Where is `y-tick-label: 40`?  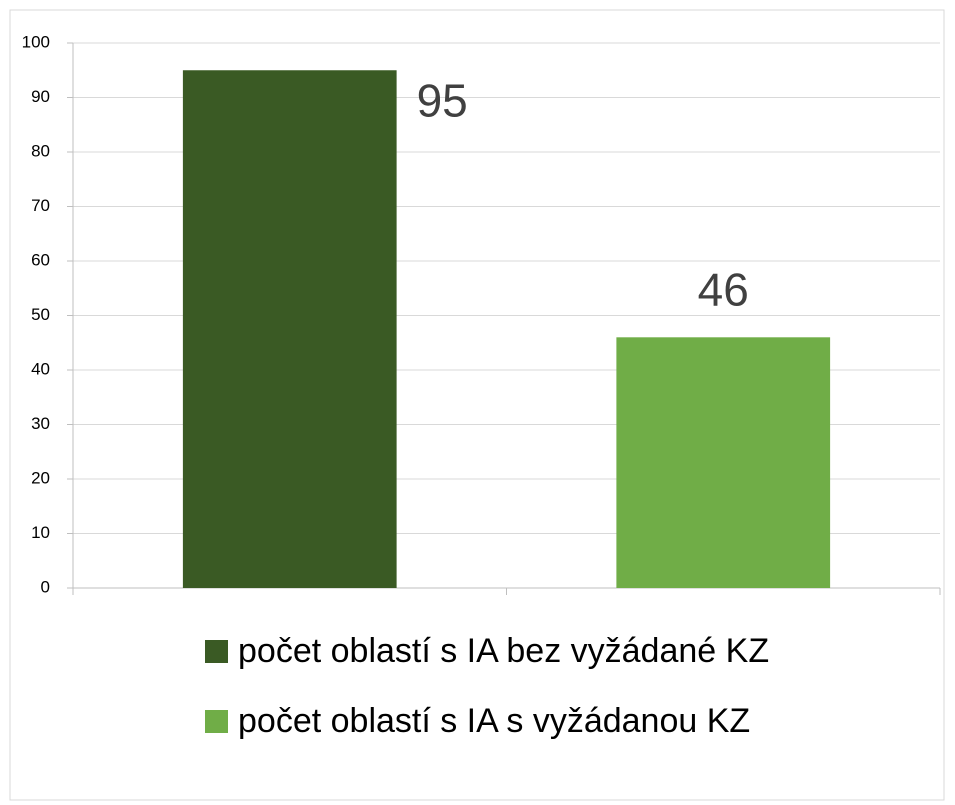 y-tick-label: 40 is located at coordinates (40, 368).